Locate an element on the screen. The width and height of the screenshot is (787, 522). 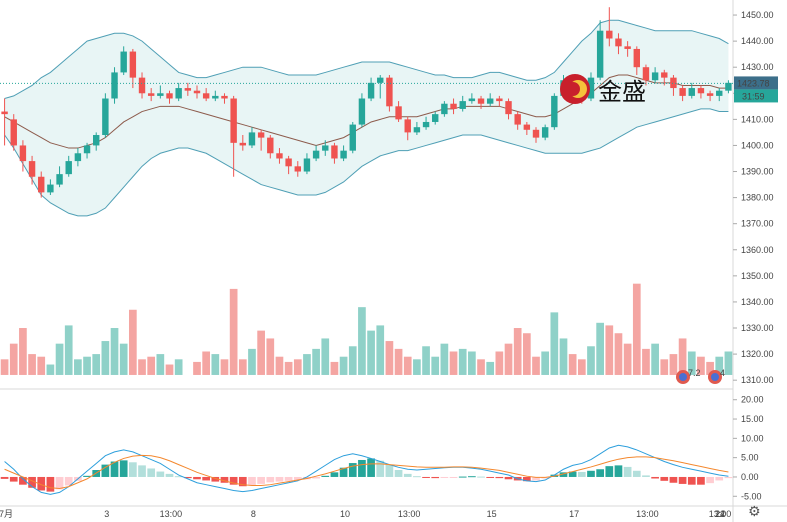
macd-tick-label: 15.00 is located at coordinates (752, 419).